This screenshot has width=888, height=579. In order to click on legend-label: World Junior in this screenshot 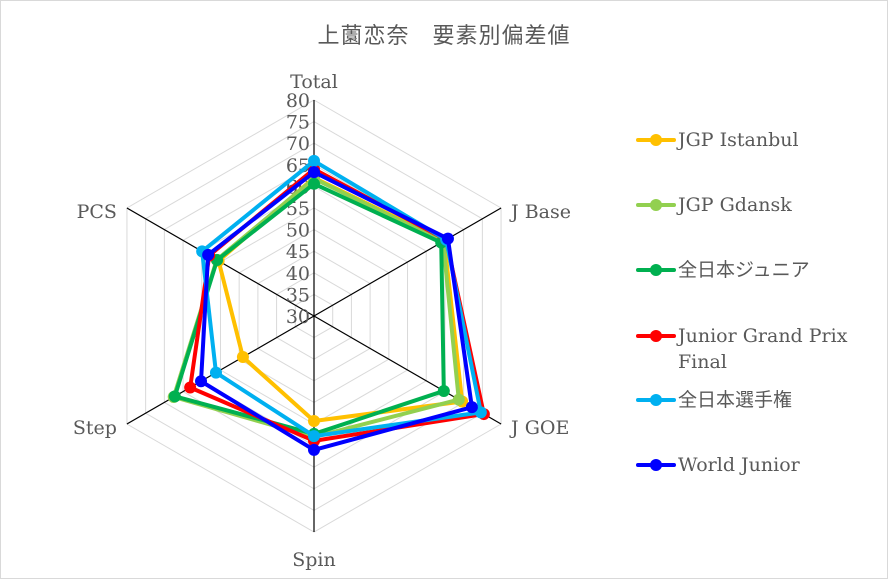, I will do `click(739, 465)`.